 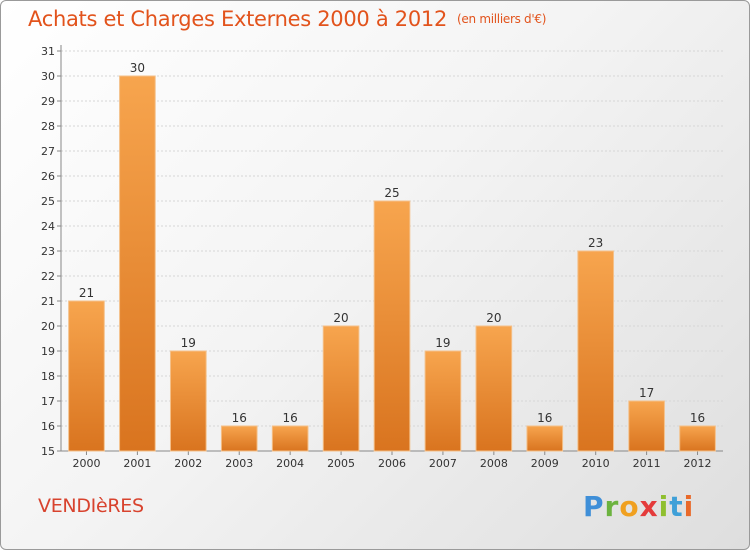 What do you see at coordinates (48, 101) in the screenshot?
I see `y-tick-label: 29` at bounding box center [48, 101].